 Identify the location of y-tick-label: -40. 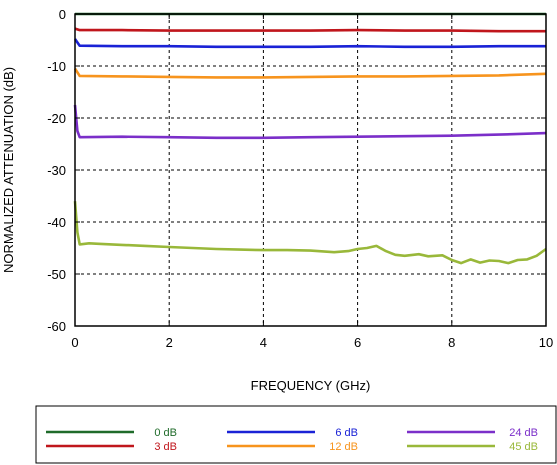
(56, 222).